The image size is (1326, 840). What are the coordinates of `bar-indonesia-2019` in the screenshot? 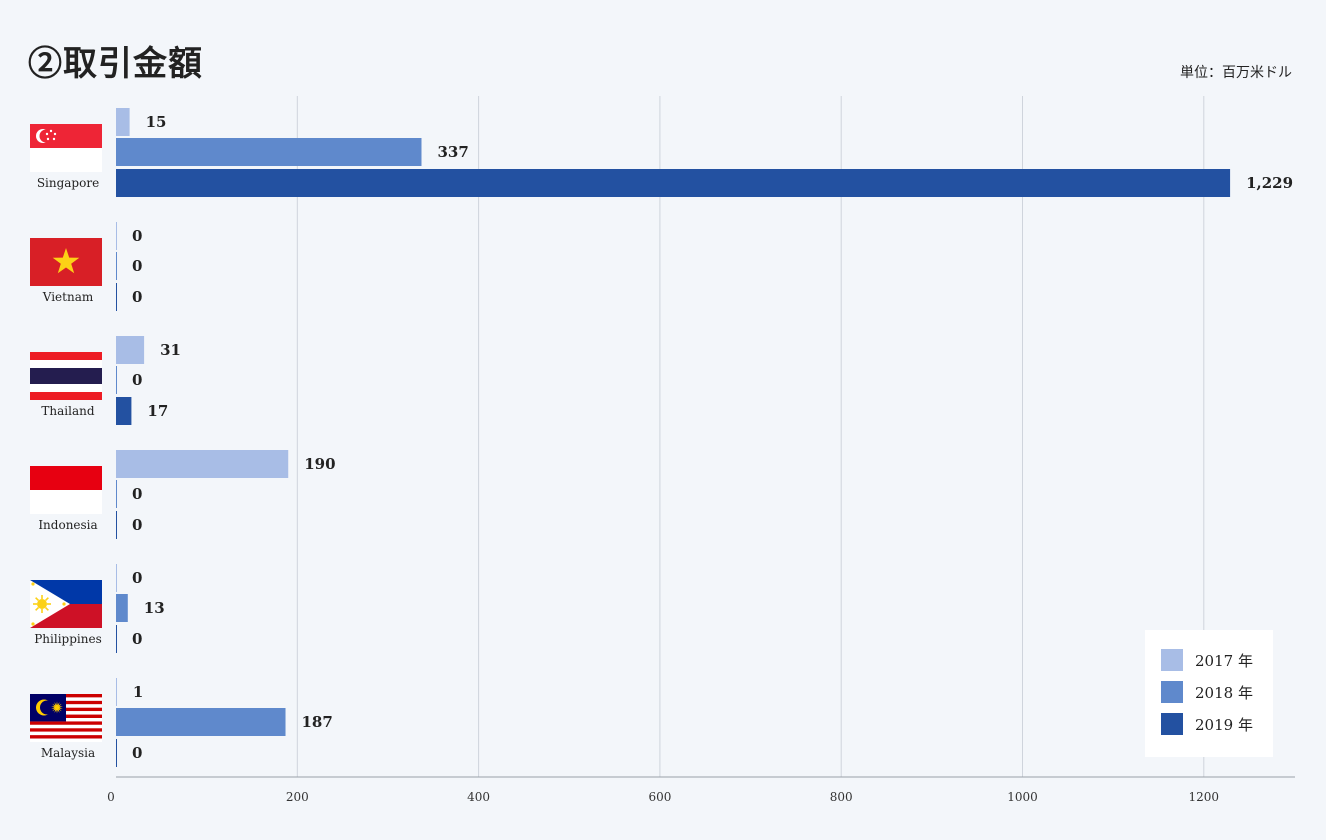 It's located at (116, 525).